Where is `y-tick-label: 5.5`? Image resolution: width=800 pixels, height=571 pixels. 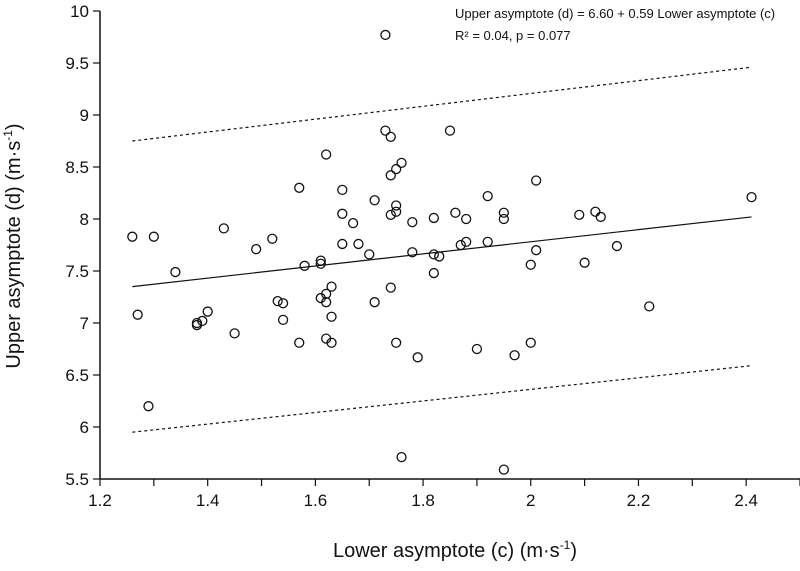 y-tick-label: 5.5 is located at coordinates (77, 479).